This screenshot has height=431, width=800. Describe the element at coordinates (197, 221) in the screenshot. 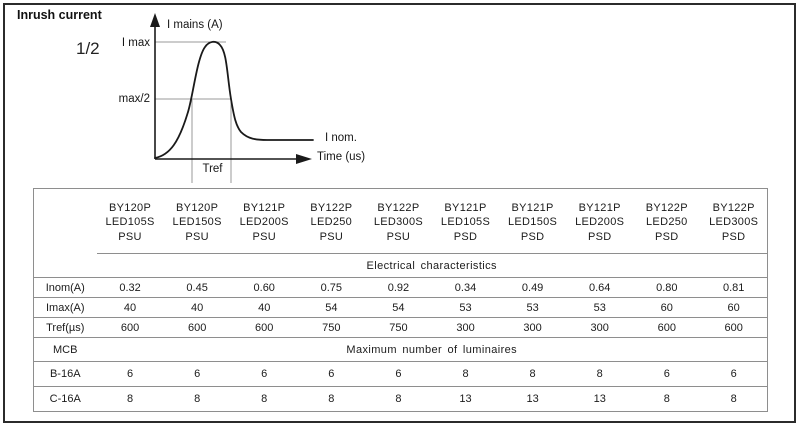

I see `column-header: BY120P LED150S PSU` at that location.